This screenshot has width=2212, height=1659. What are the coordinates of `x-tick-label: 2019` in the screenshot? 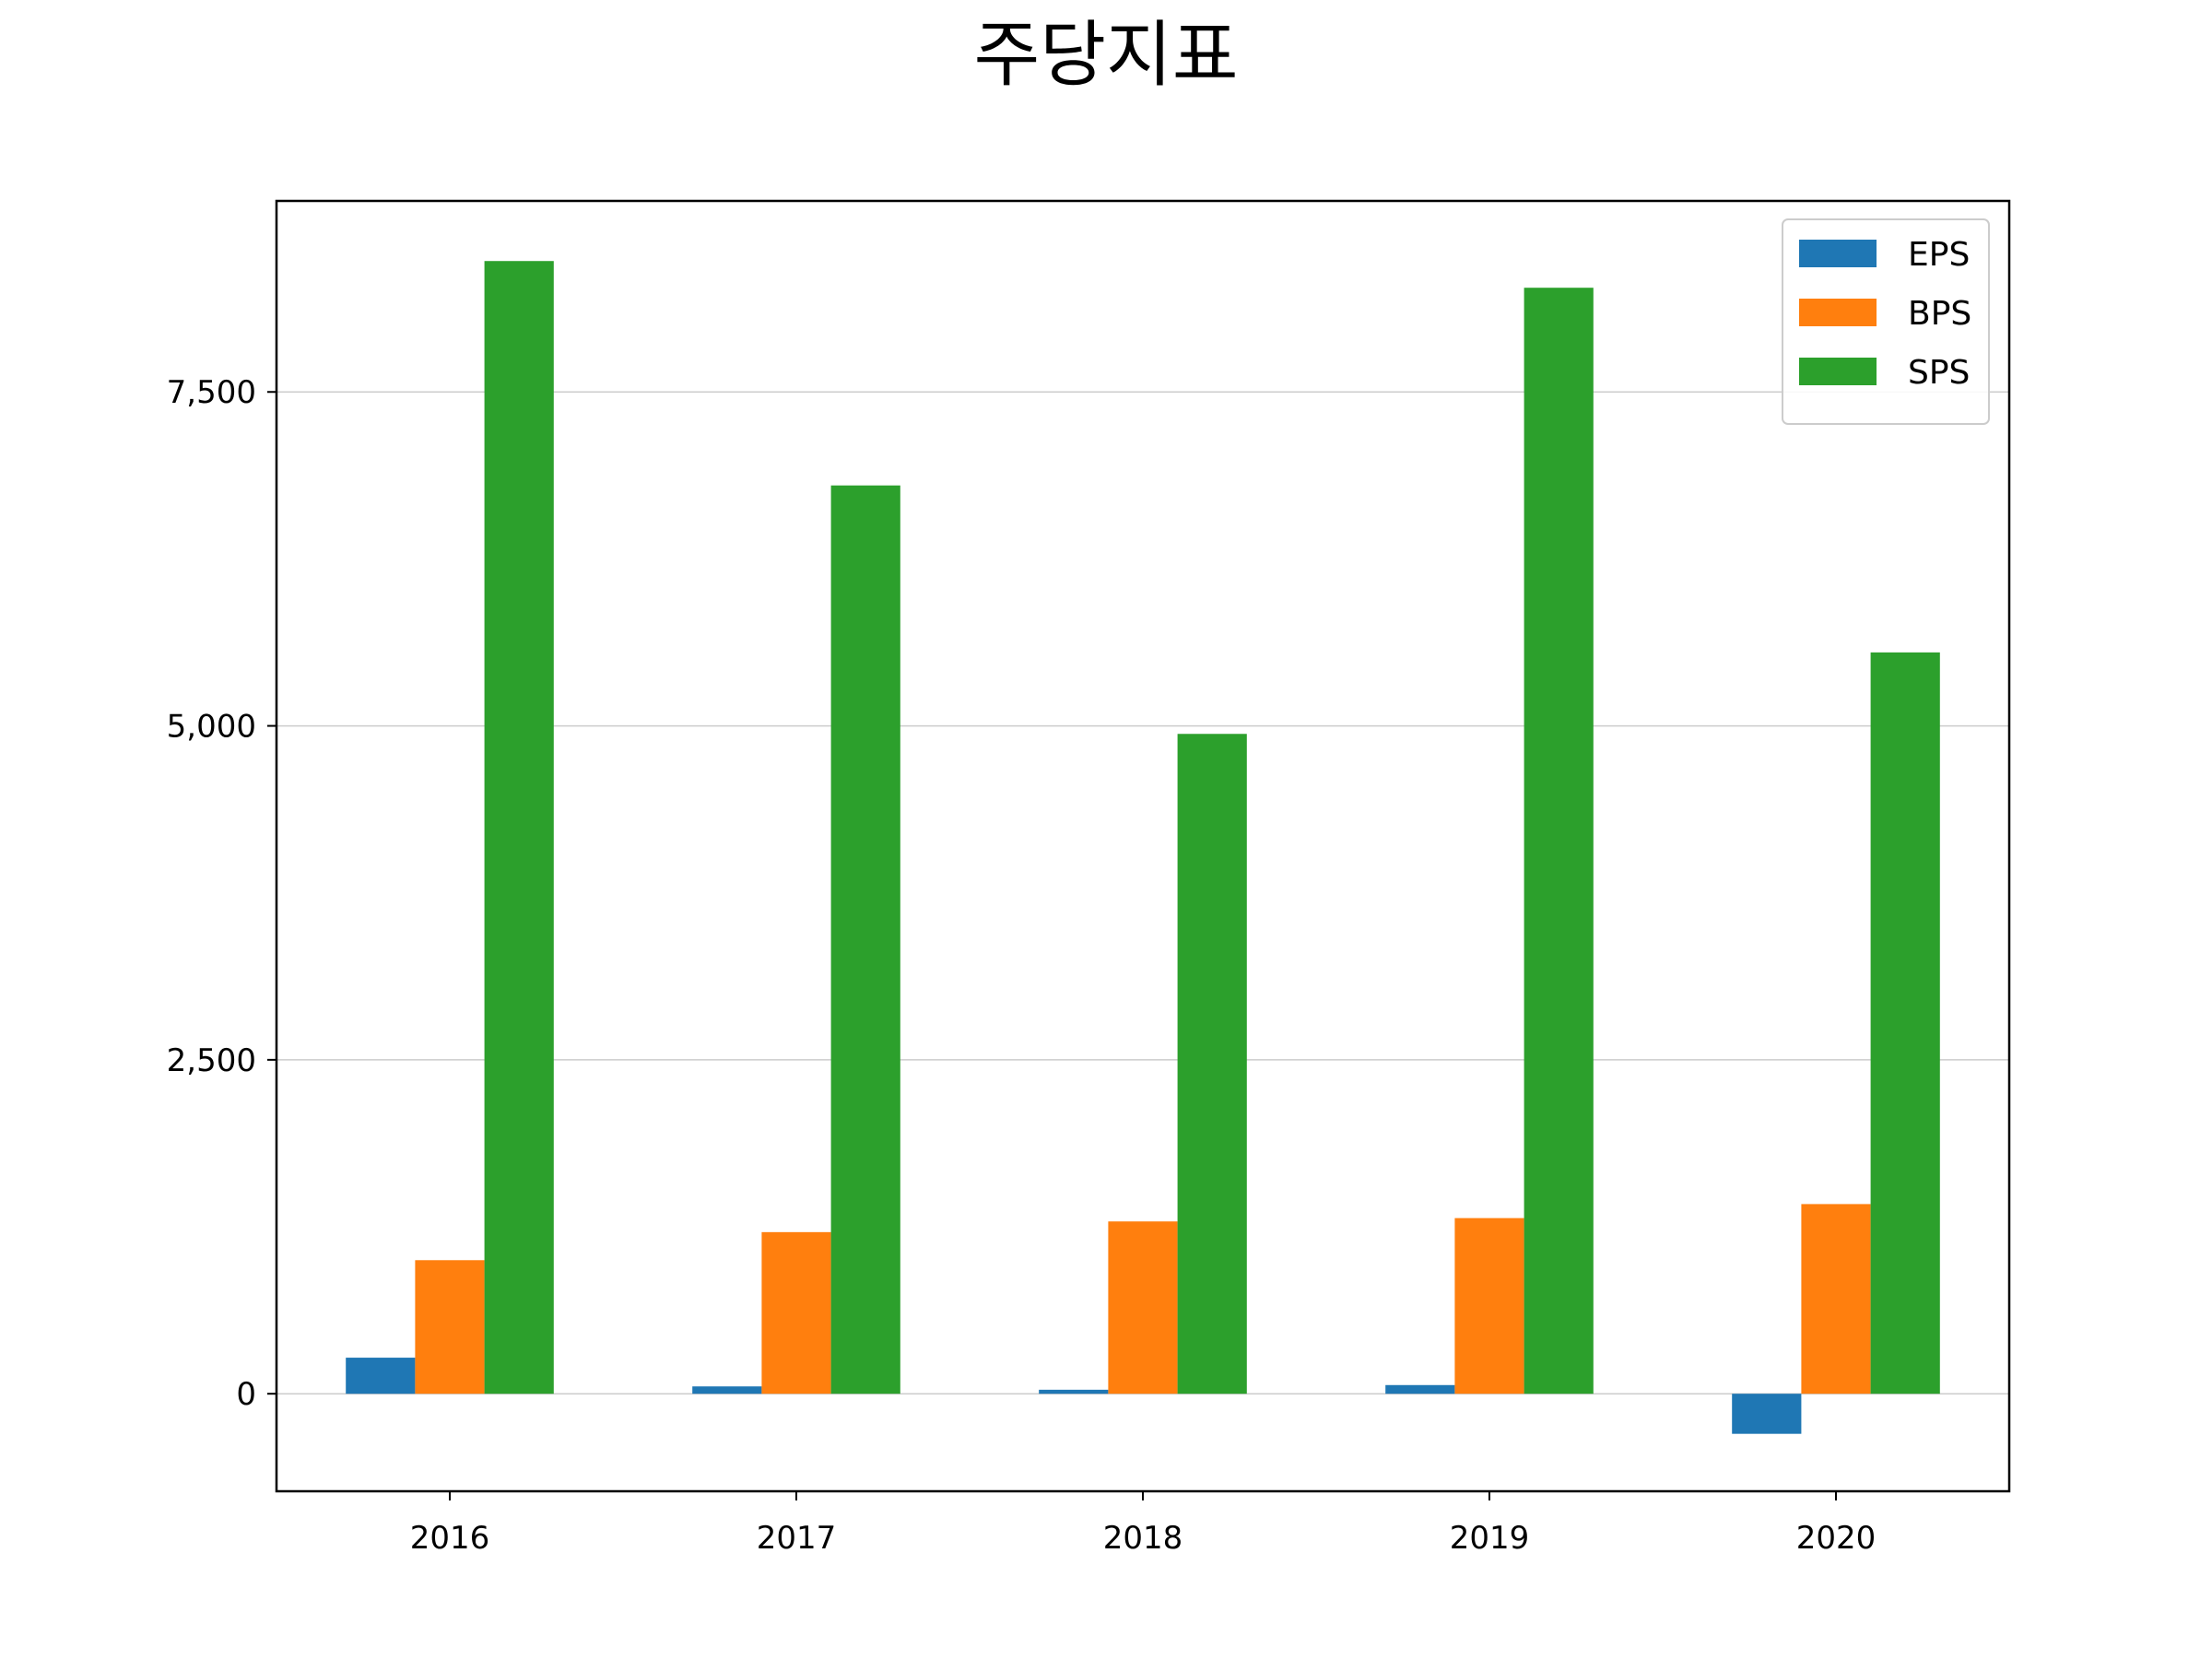 It's located at (1490, 1538).